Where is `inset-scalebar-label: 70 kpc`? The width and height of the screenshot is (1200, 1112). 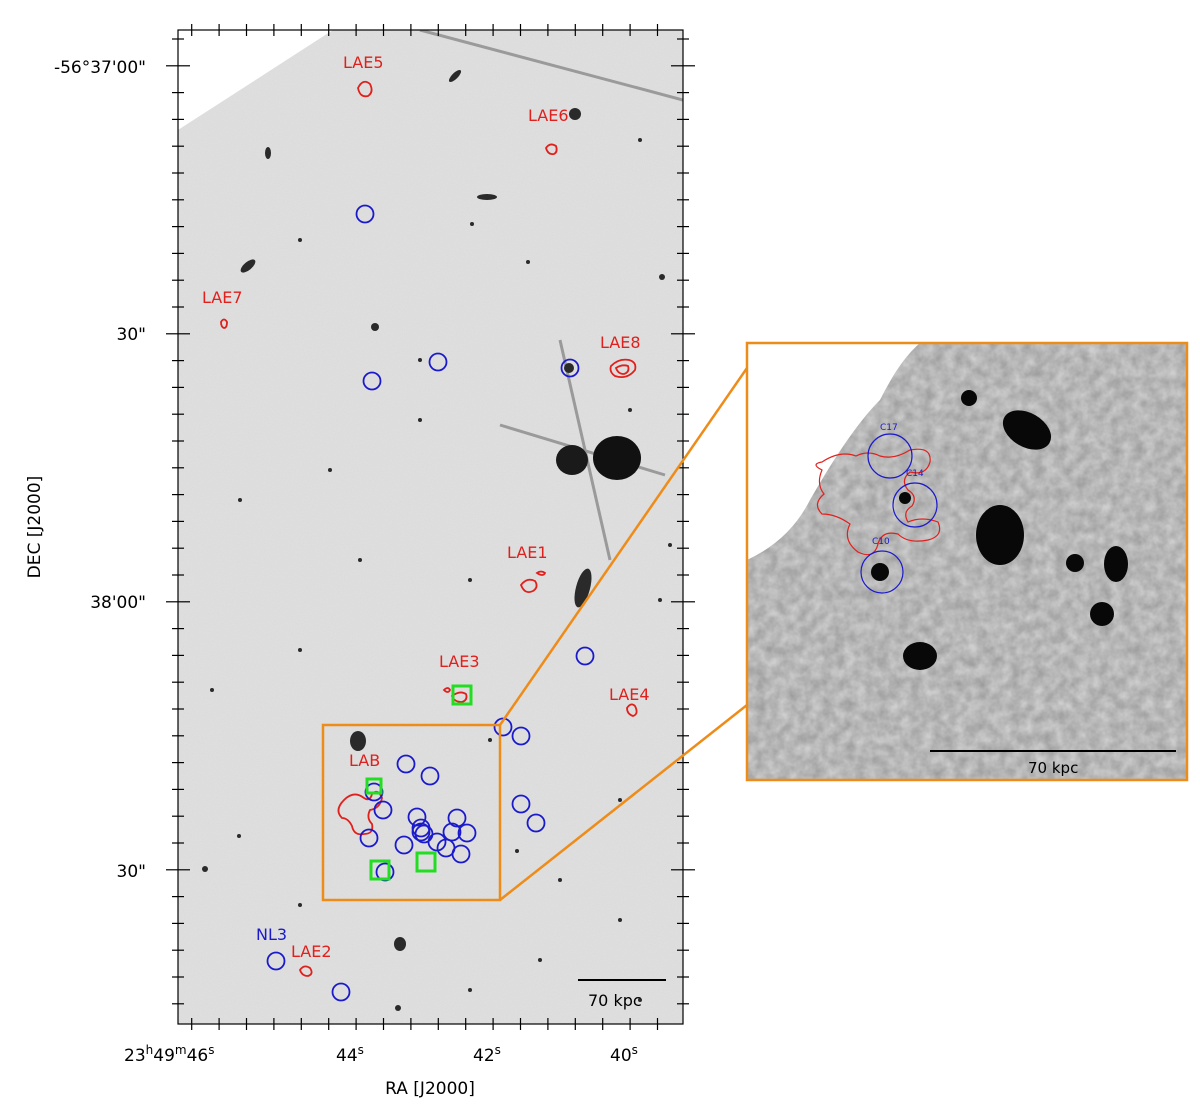 inset-scalebar-label: 70 kpc is located at coordinates (1053, 768).